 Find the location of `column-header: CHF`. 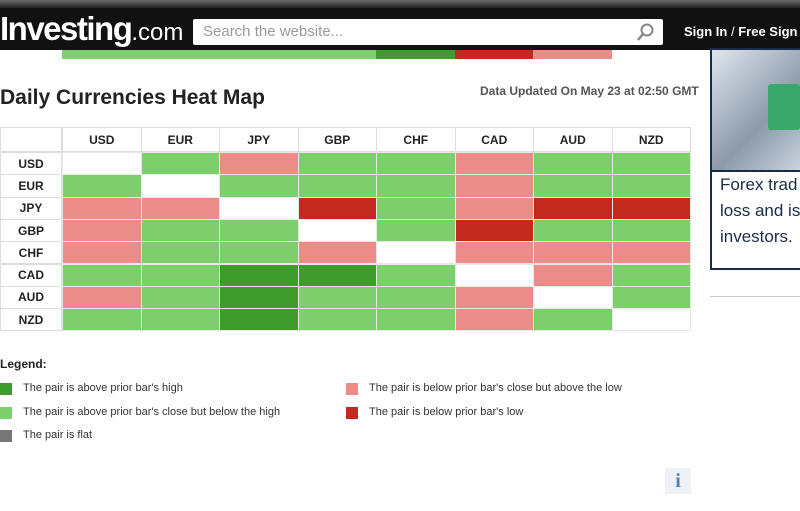

column-header: CHF is located at coordinates (416, 139).